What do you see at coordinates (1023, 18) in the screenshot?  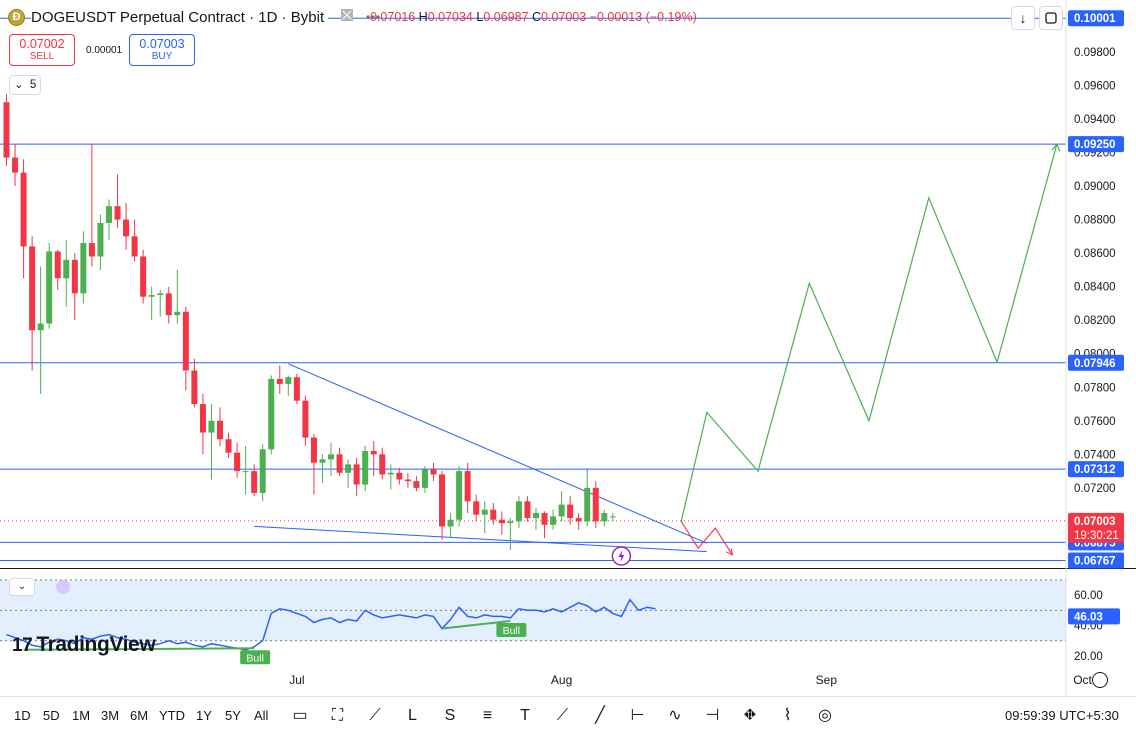 I see `arrow-down-icon: ↓` at bounding box center [1023, 18].